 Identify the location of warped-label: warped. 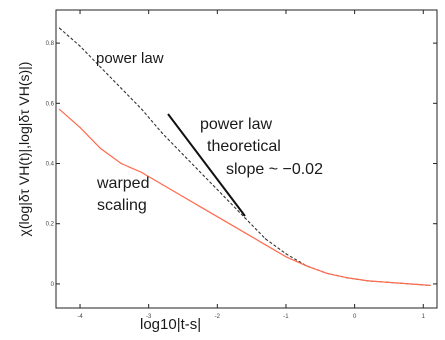
(123, 183).